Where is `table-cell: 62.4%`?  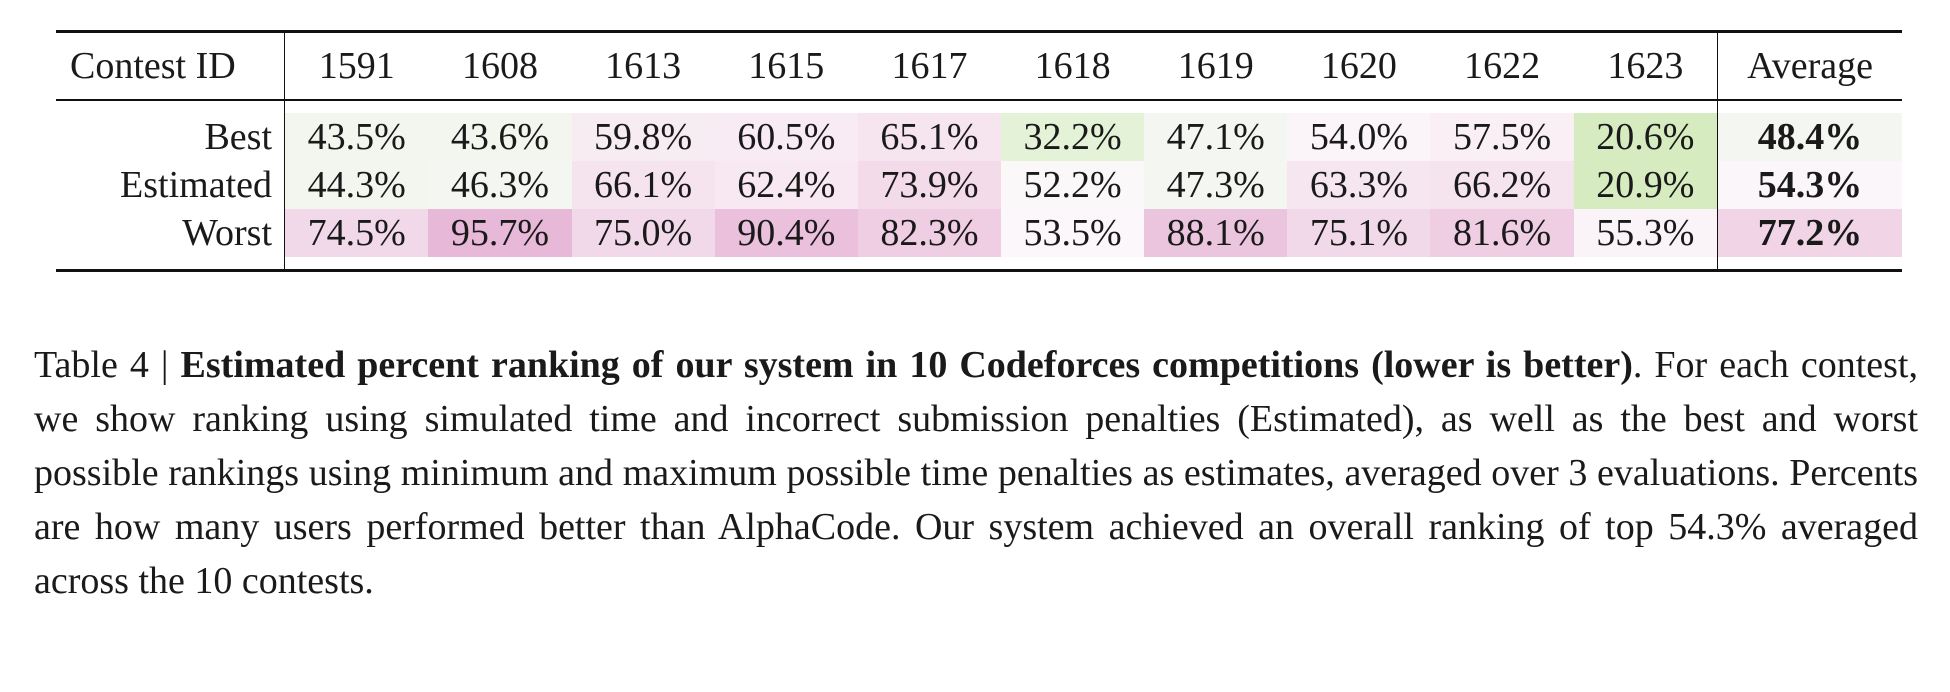 table-cell: 62.4% is located at coordinates (786, 185).